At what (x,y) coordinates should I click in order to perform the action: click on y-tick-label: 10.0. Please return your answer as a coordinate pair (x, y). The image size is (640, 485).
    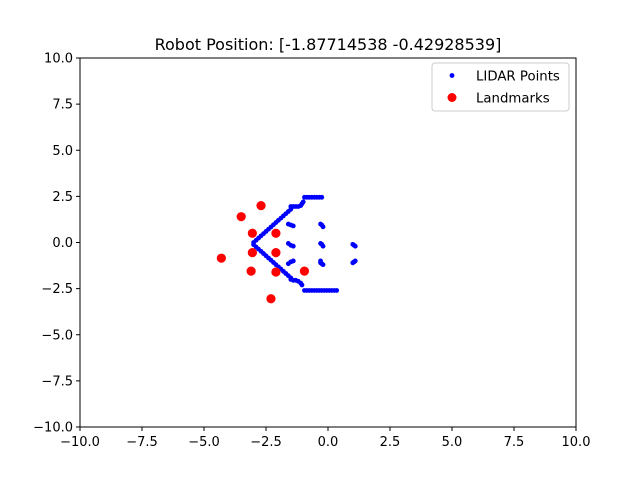
    Looking at the image, I should click on (58, 59).